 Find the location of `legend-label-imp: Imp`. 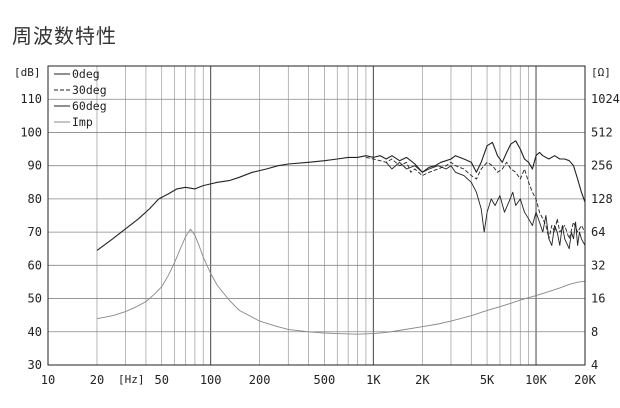

legend-label-imp: Imp is located at coordinates (82, 122).